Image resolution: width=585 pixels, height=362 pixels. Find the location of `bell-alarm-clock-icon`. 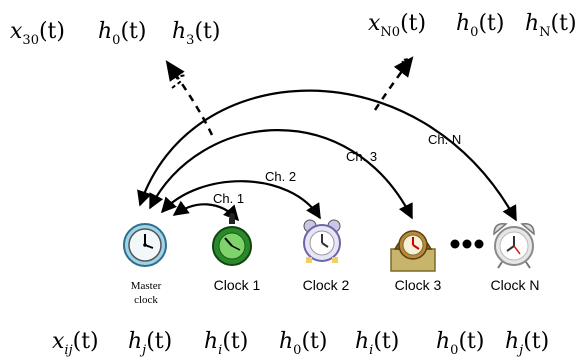

bell-alarm-clock-icon is located at coordinates (514, 245).